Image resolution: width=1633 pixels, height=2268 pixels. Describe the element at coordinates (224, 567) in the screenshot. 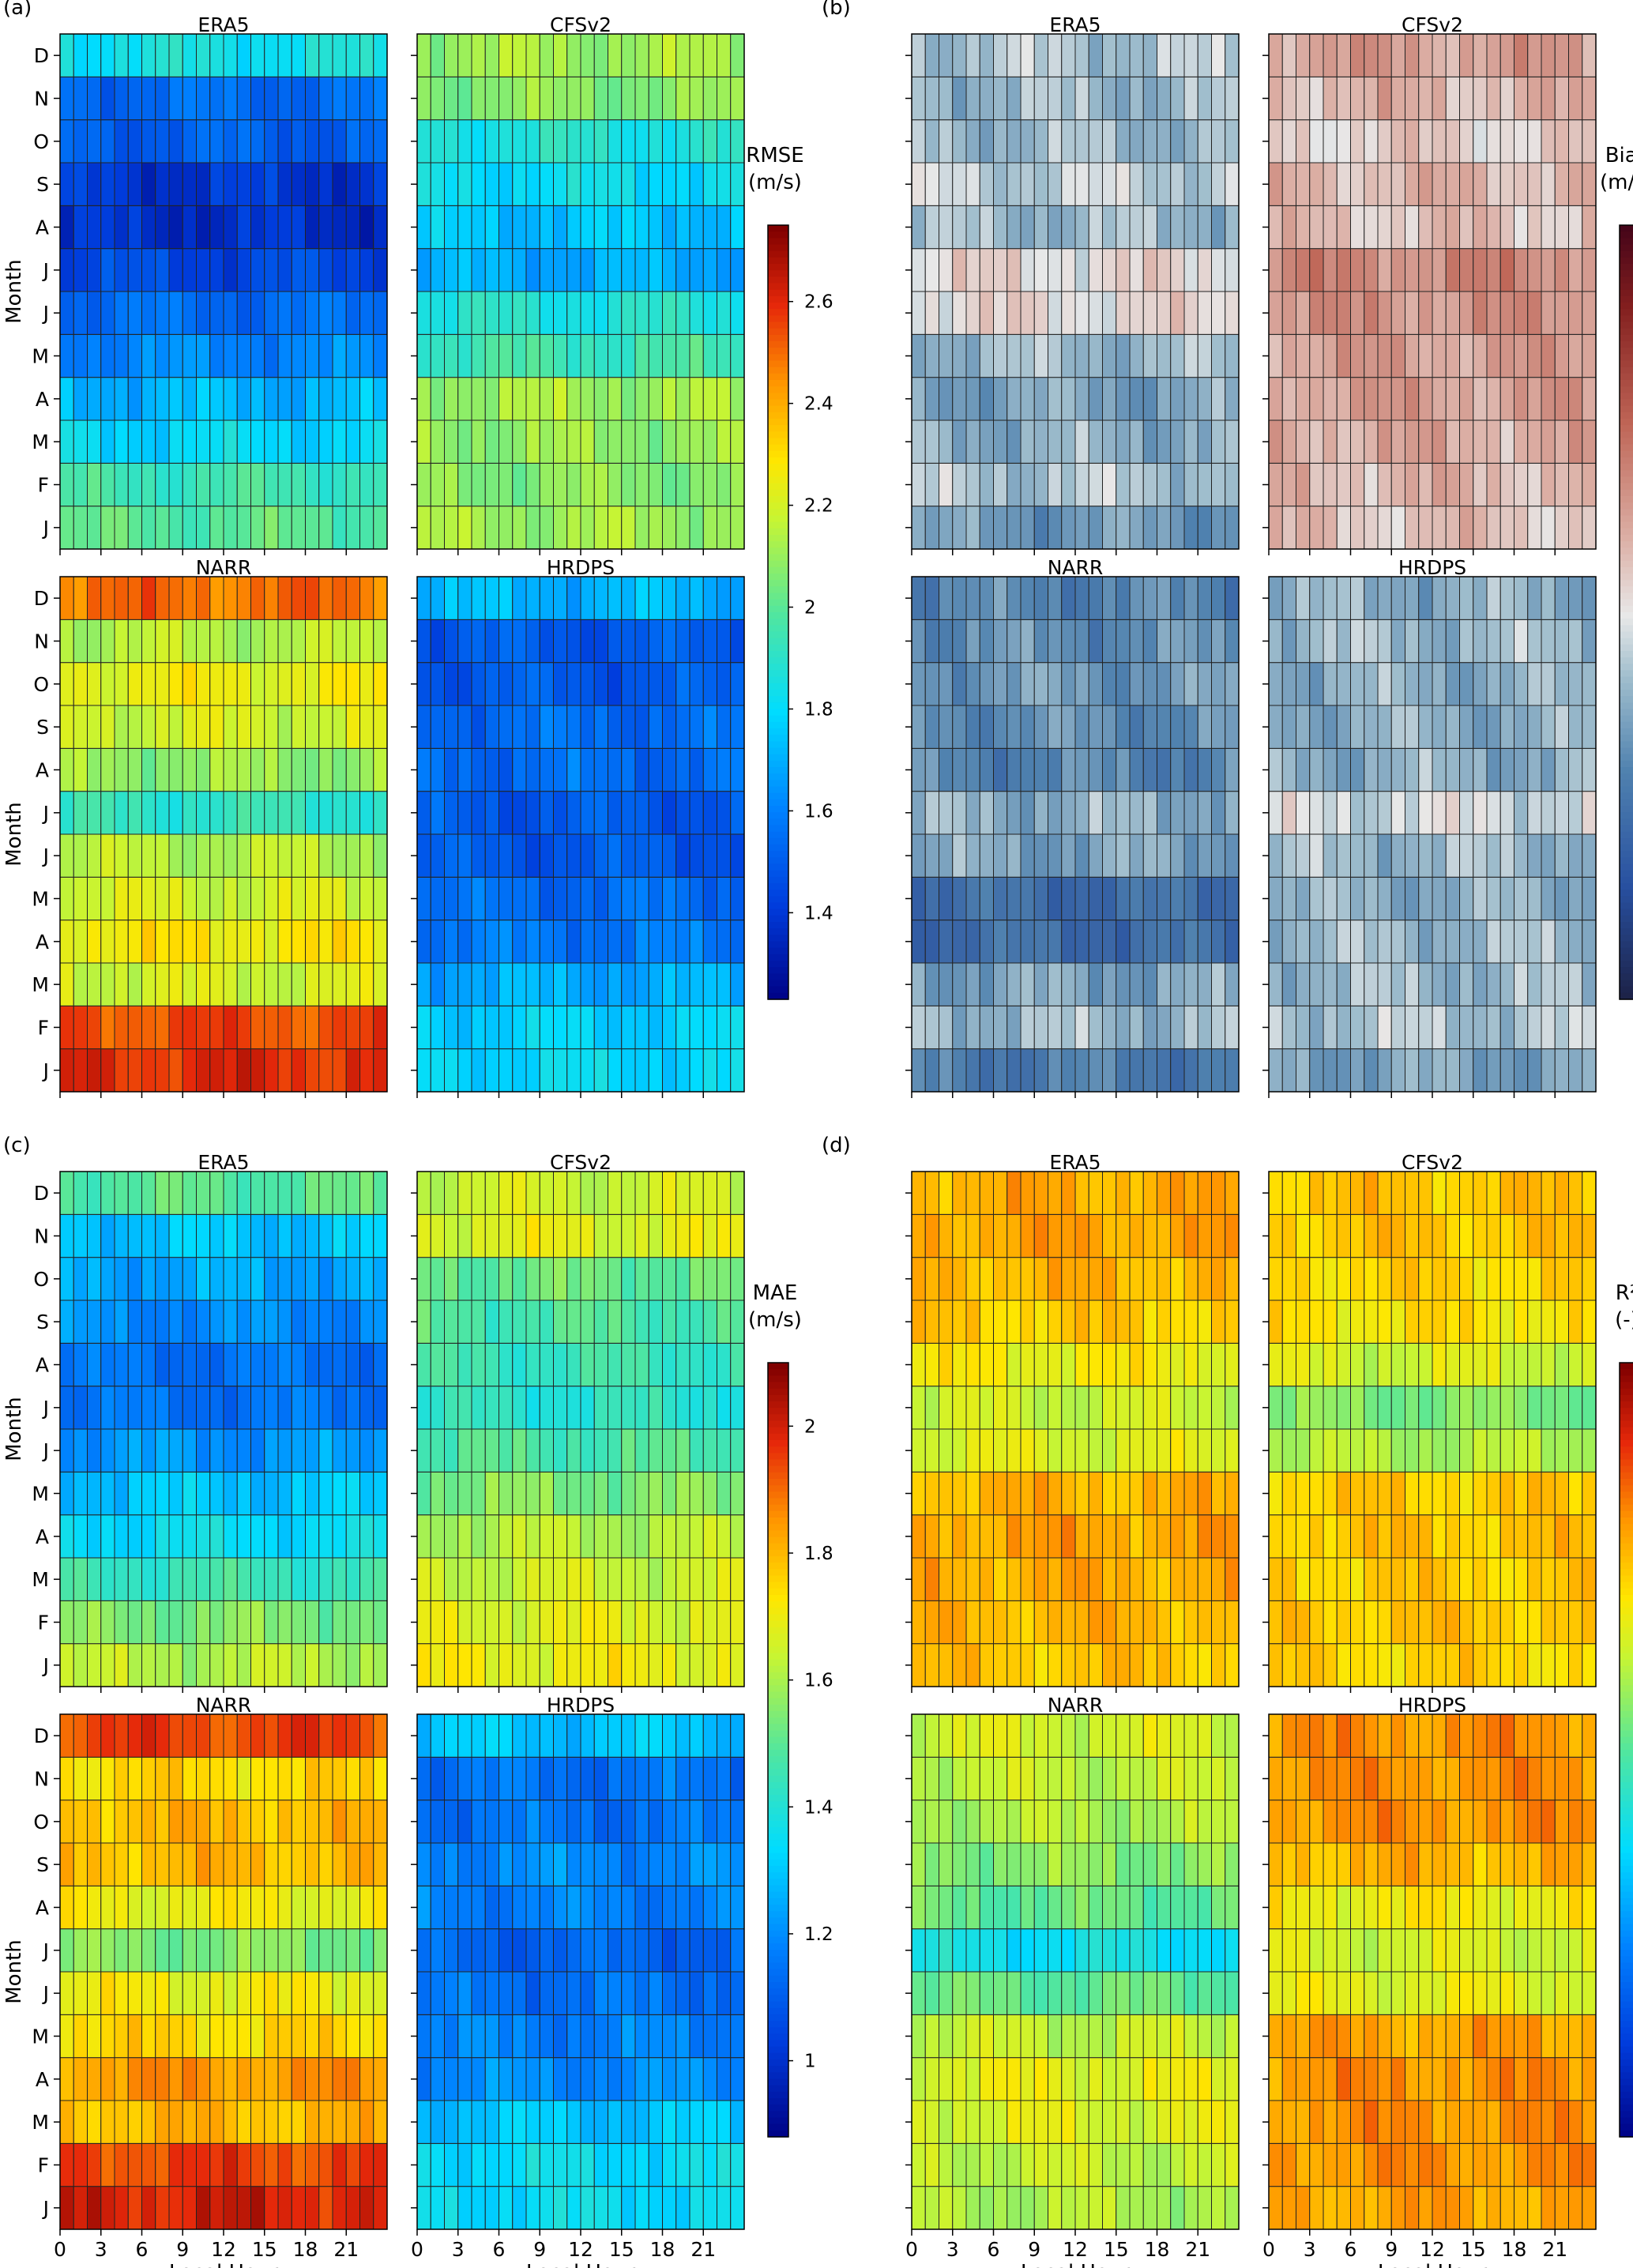

I see `subplot-title: NARR` at that location.